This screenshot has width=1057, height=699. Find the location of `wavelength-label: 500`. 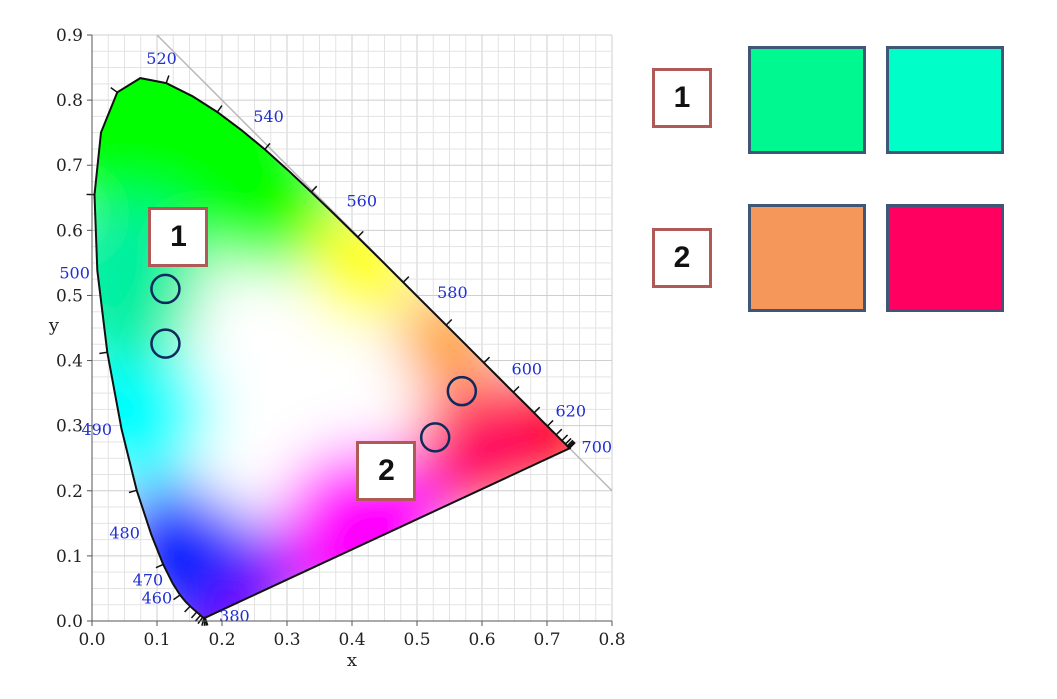

wavelength-label: 500 is located at coordinates (74, 272).